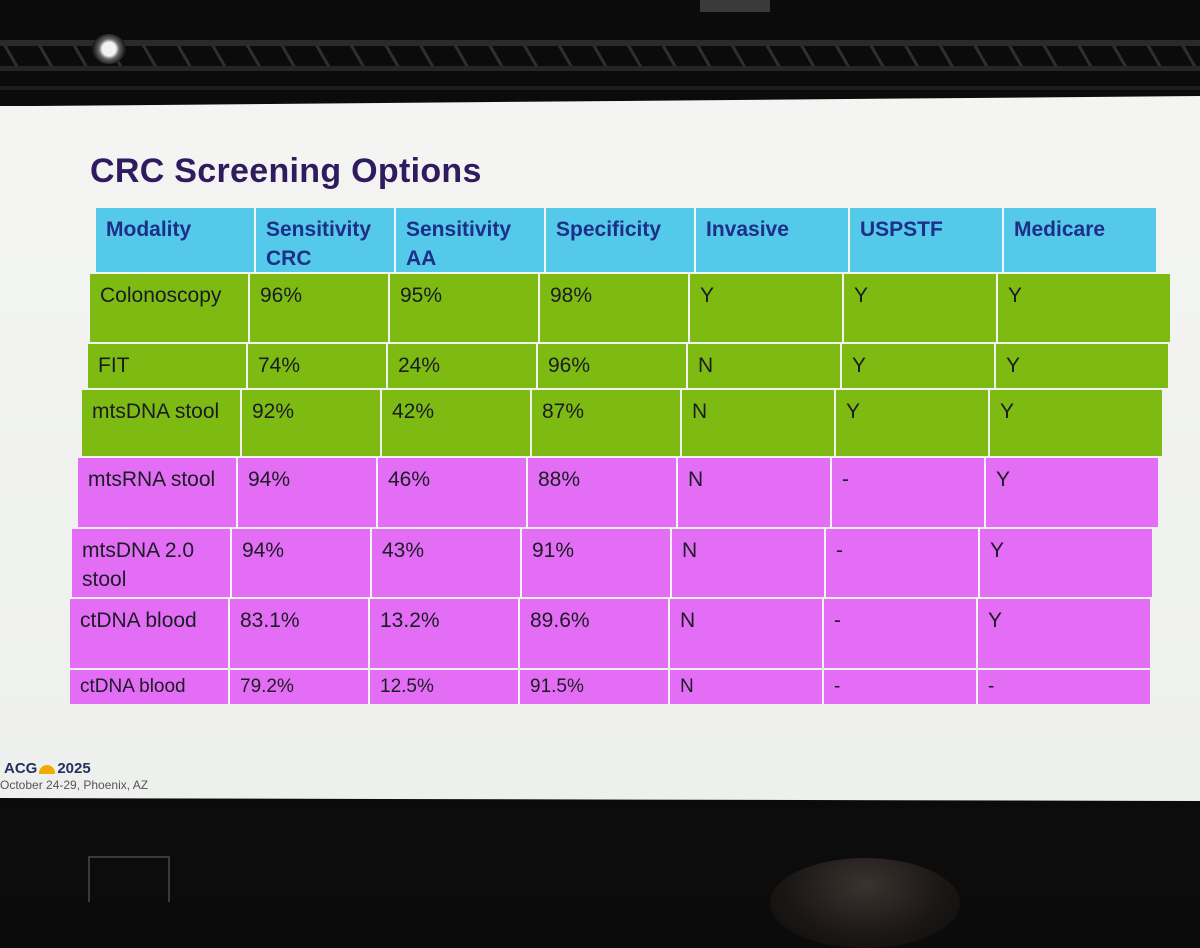 This screenshot has height=948, width=1200. I want to click on cell-uspstf-row-6: -, so click(900, 633).